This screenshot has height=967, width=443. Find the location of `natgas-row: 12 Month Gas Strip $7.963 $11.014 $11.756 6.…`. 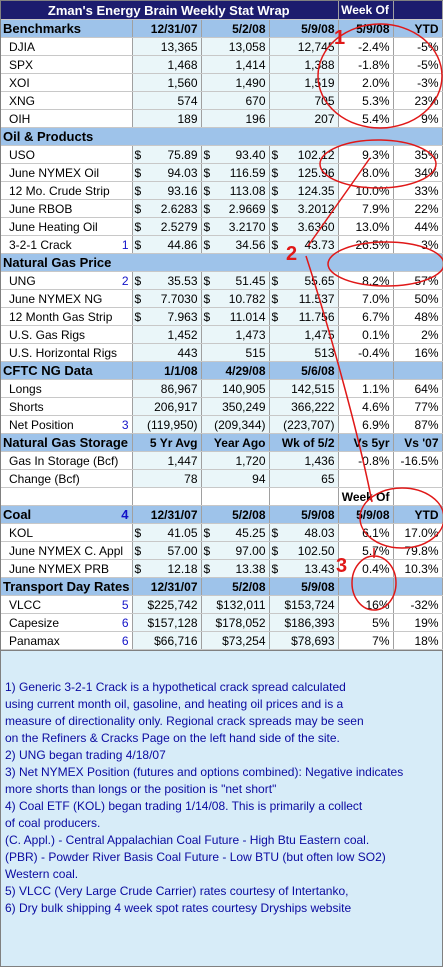

natgas-row: 12 Month Gas Strip $7.963 $11.014 $11.756 6.… is located at coordinates (222, 316).